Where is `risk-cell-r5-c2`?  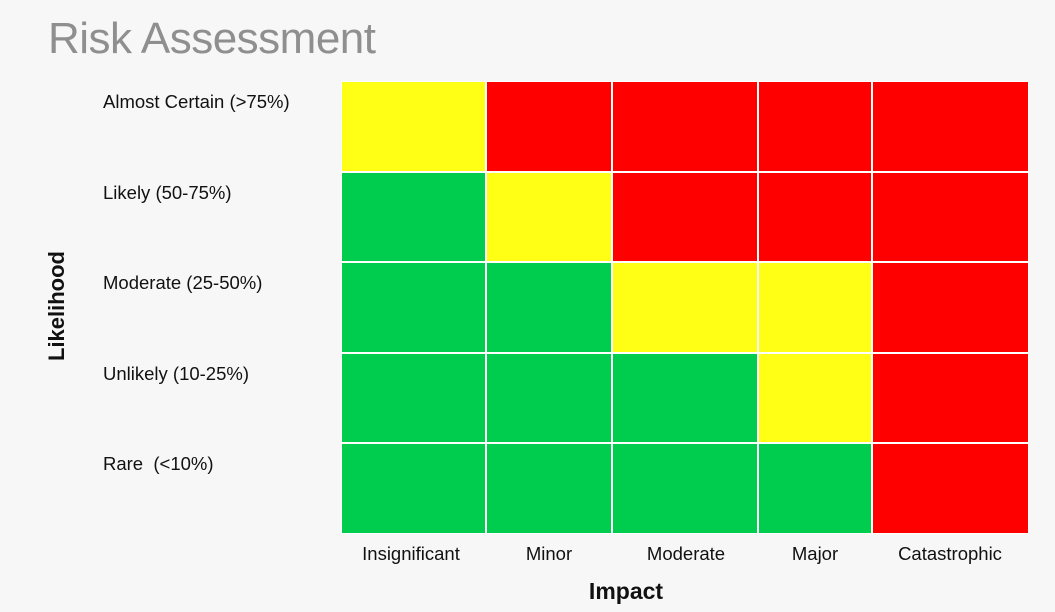 risk-cell-r5-c2 is located at coordinates (549, 488).